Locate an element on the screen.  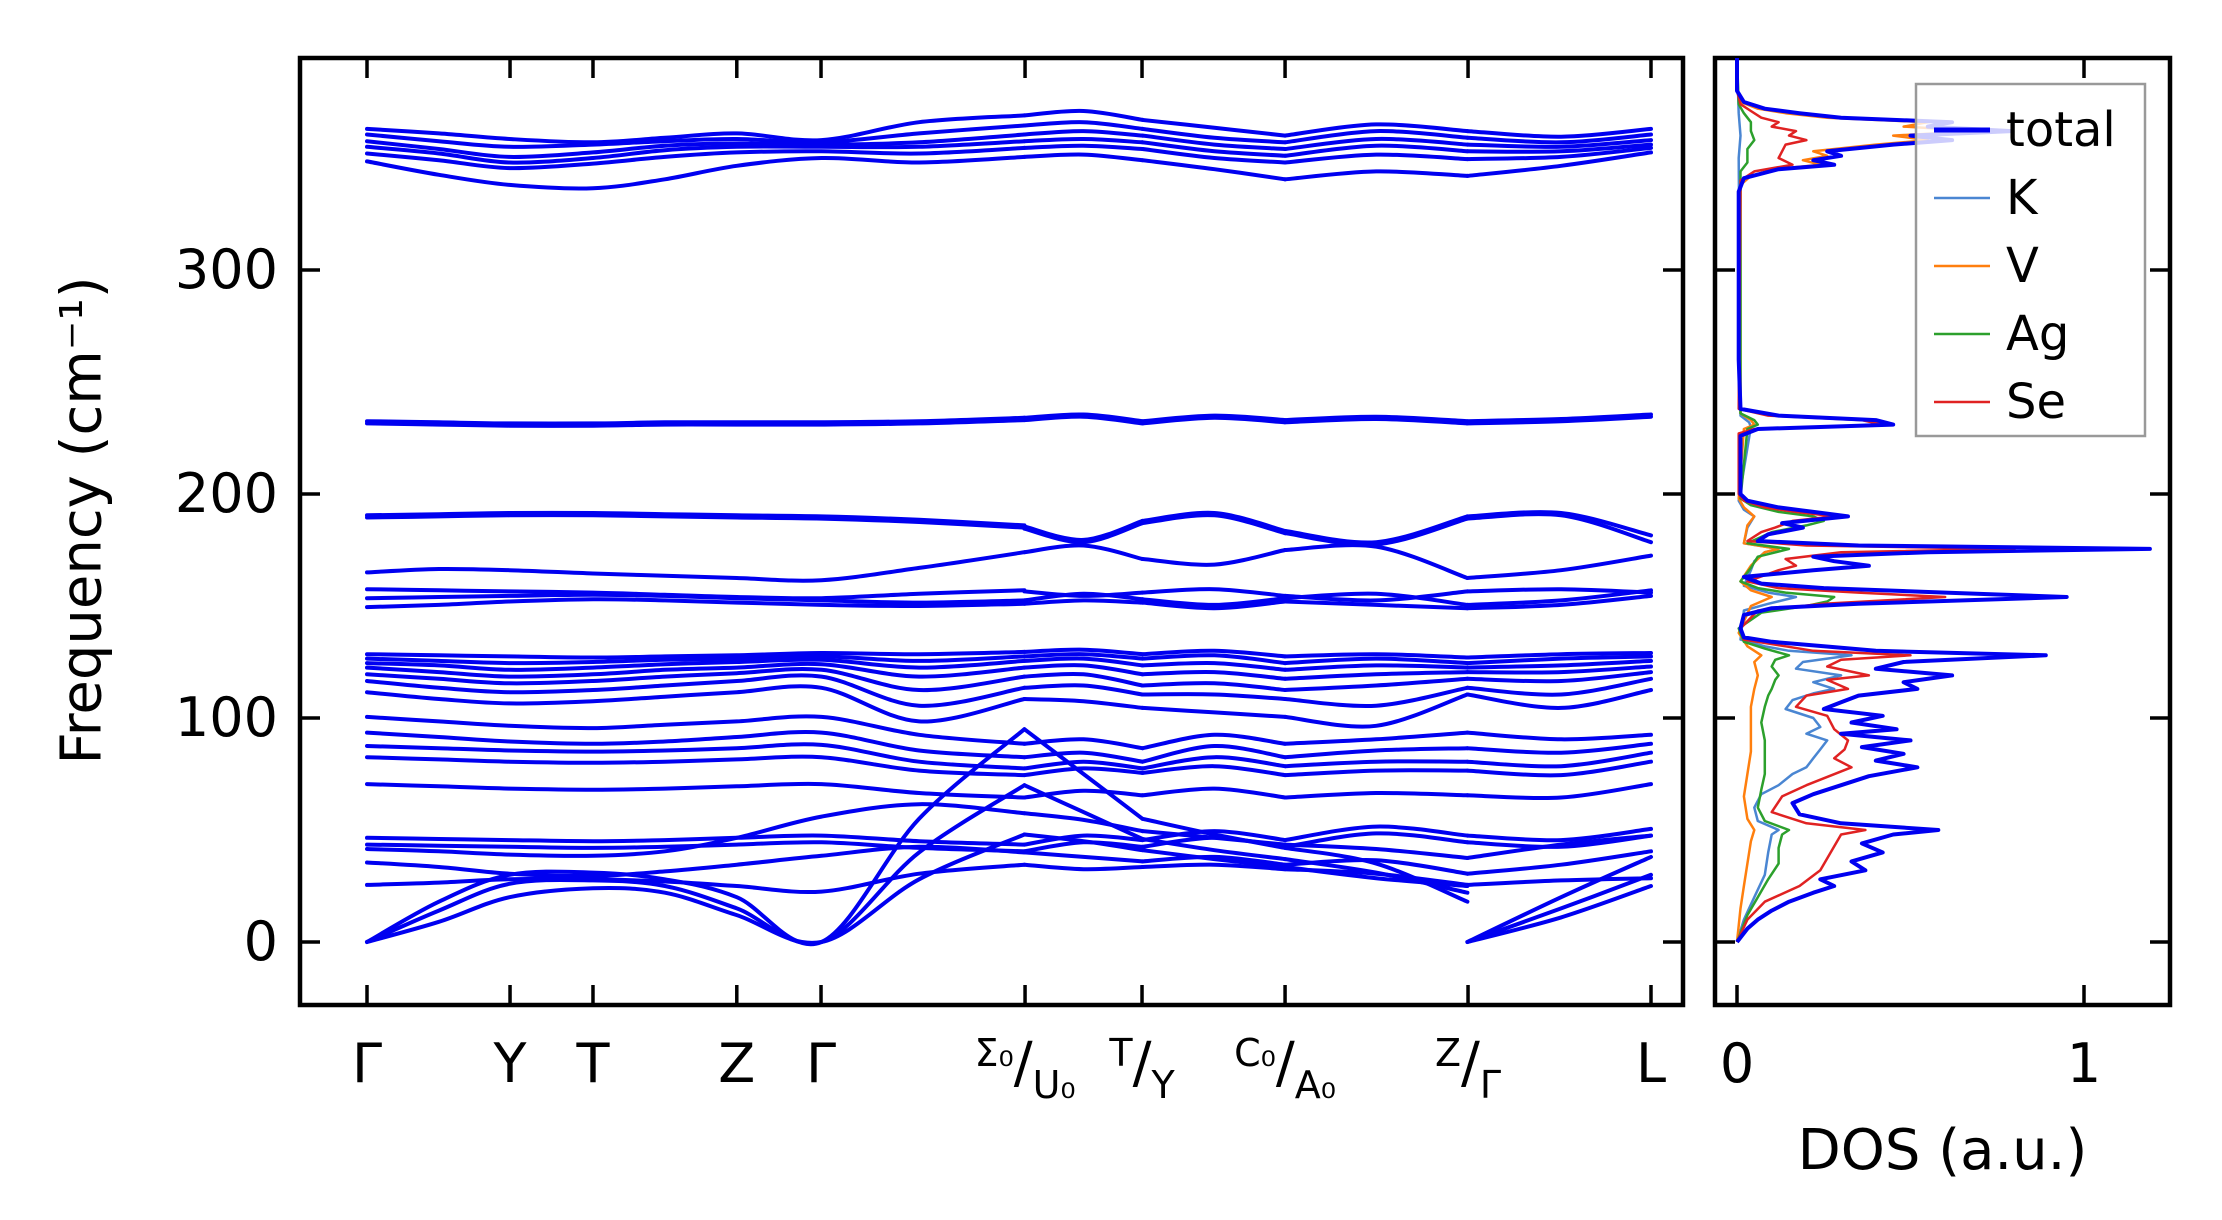
y-tick-label: 300 is located at coordinates (226, 269).